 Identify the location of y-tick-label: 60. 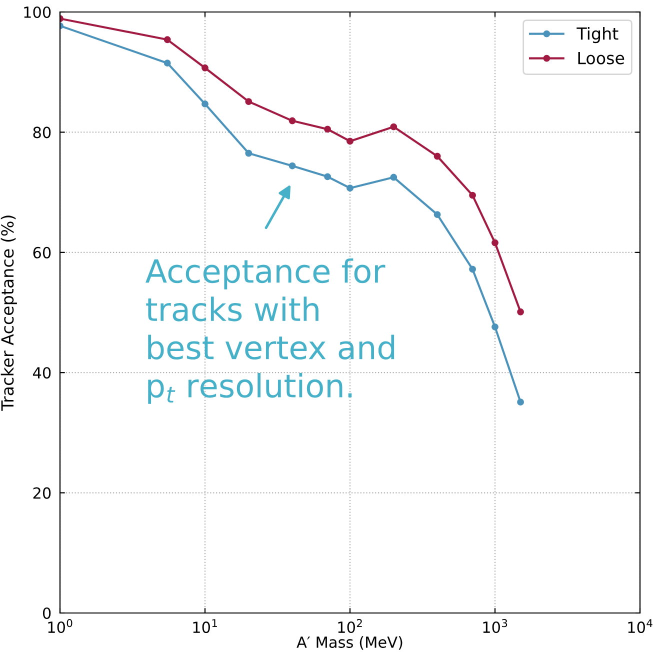
(42, 252).